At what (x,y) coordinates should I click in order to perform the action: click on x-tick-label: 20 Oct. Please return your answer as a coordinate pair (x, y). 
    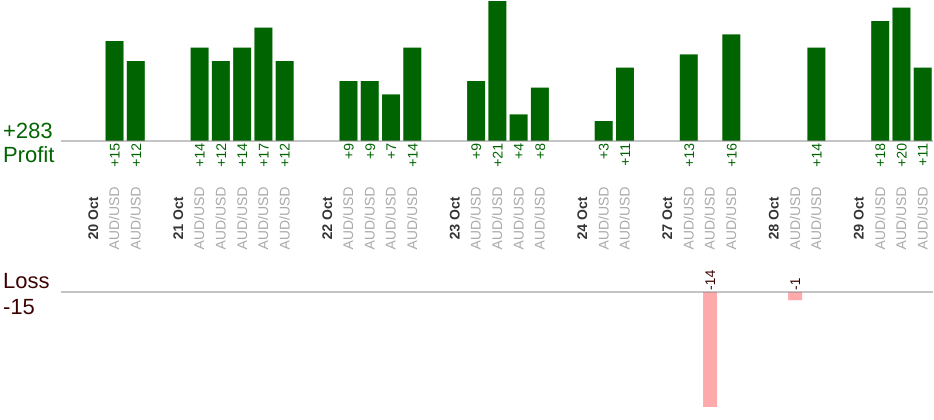
    Looking at the image, I should click on (92, 218).